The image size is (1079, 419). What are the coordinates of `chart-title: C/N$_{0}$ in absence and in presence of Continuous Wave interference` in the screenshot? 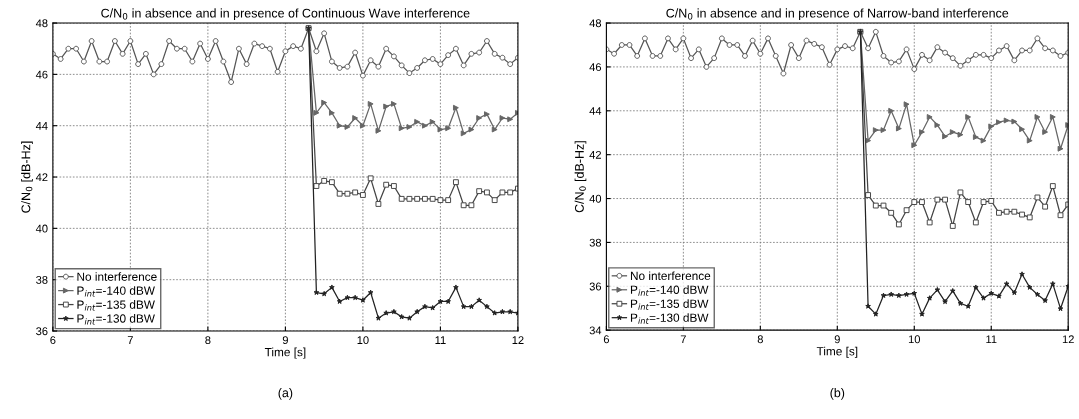 It's located at (285, 14).